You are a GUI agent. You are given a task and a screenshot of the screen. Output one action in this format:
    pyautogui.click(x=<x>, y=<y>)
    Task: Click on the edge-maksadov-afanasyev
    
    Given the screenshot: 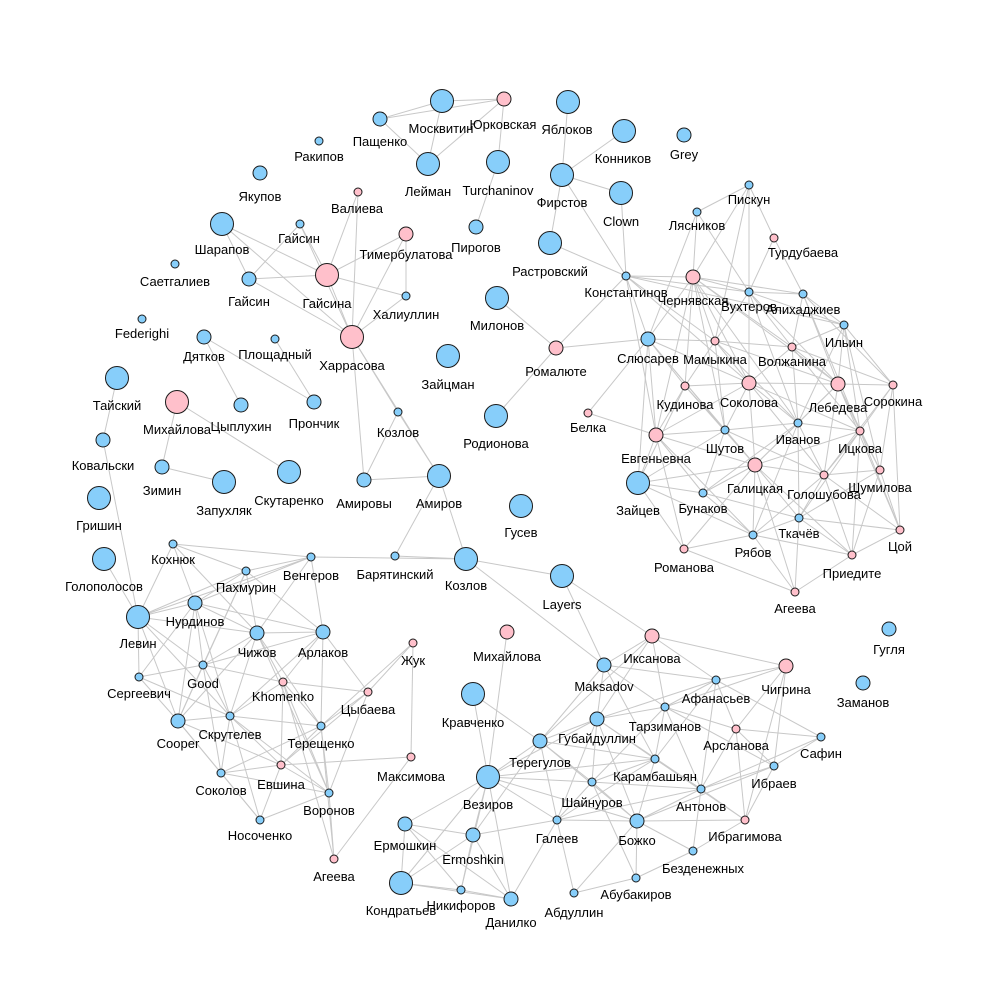 What is the action you would take?
    pyautogui.click(x=660, y=672)
    